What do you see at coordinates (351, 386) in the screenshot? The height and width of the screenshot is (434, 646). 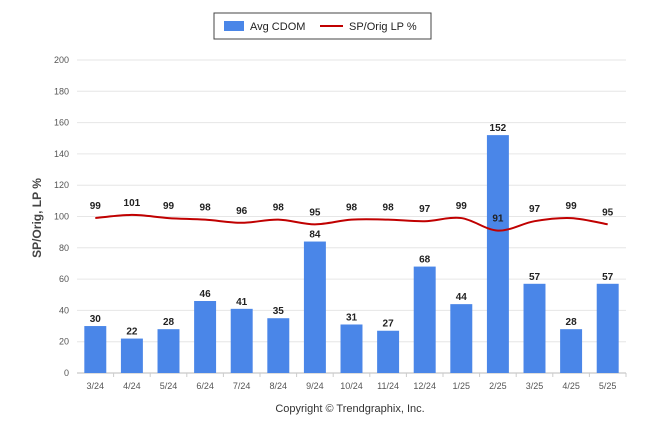 I see `x-tick-label-10-24: 10/24` at bounding box center [351, 386].